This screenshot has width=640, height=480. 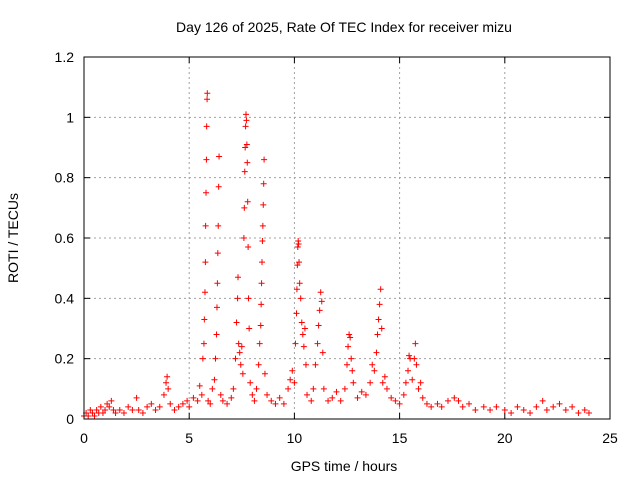 I want to click on x-tick-label: 0, so click(x=84, y=438).